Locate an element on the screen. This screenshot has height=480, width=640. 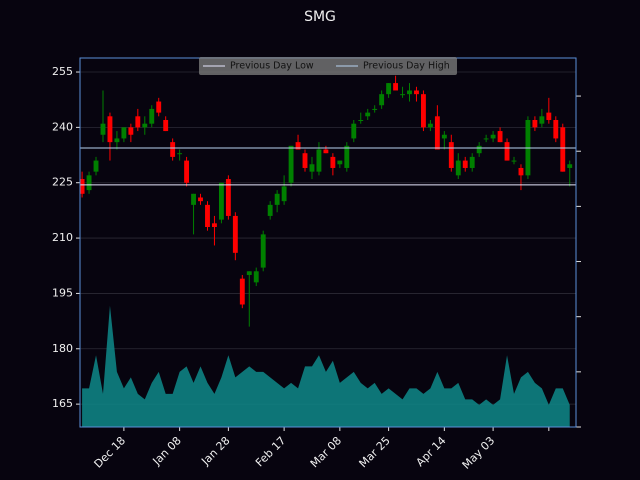
y-tick-label: 240 is located at coordinates (62, 126).